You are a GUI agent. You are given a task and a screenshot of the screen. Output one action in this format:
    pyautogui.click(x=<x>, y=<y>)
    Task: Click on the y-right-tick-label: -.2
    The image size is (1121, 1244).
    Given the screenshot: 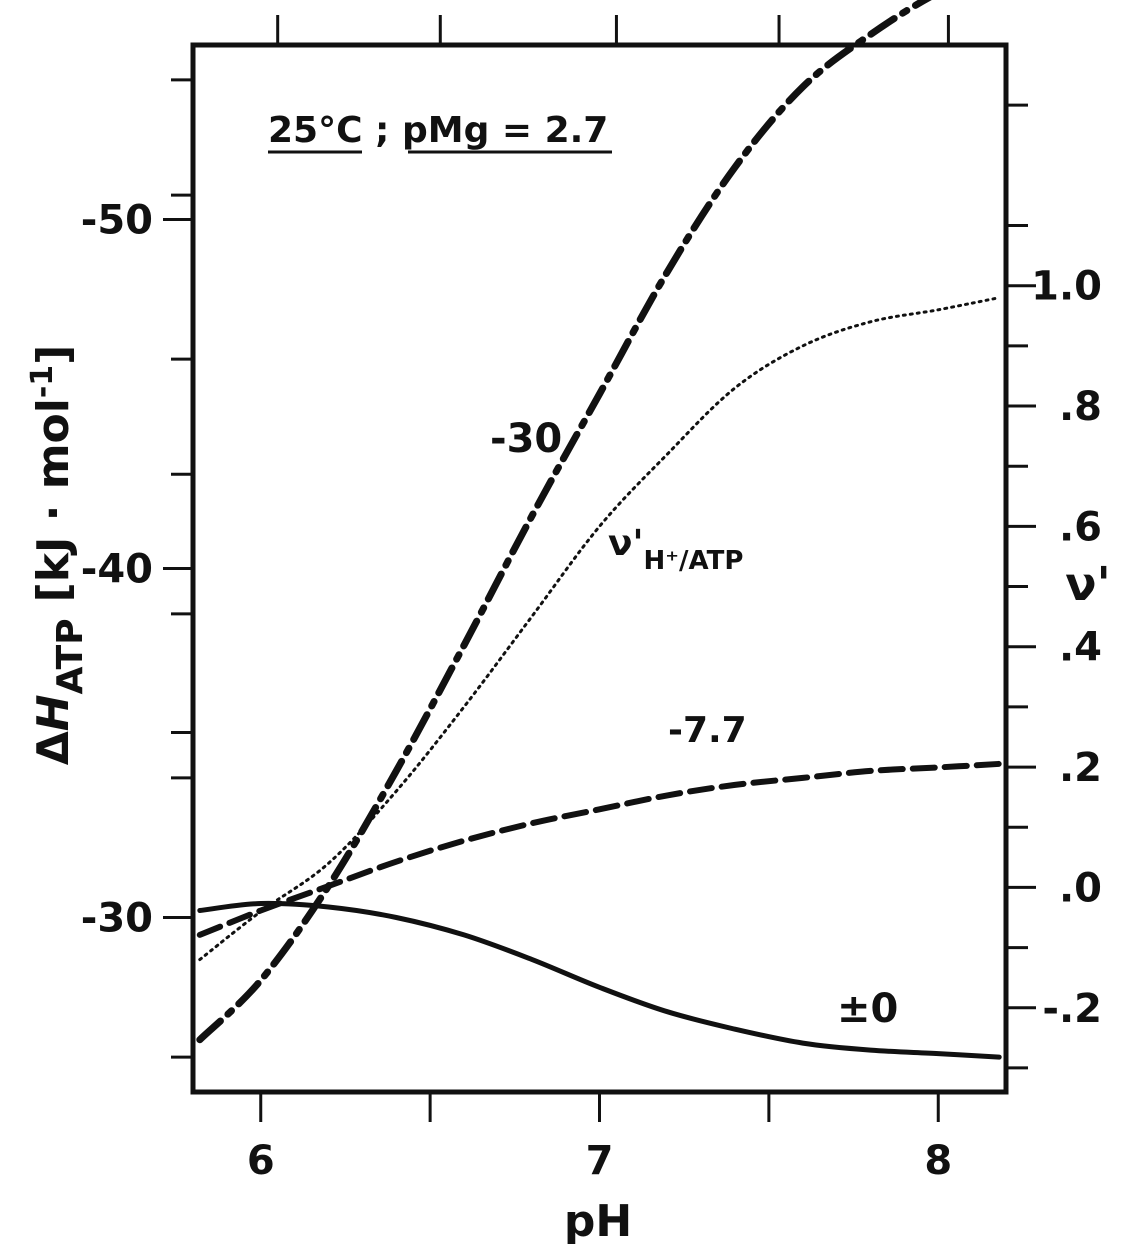 What is the action you would take?
    pyautogui.click(x=1072, y=1009)
    